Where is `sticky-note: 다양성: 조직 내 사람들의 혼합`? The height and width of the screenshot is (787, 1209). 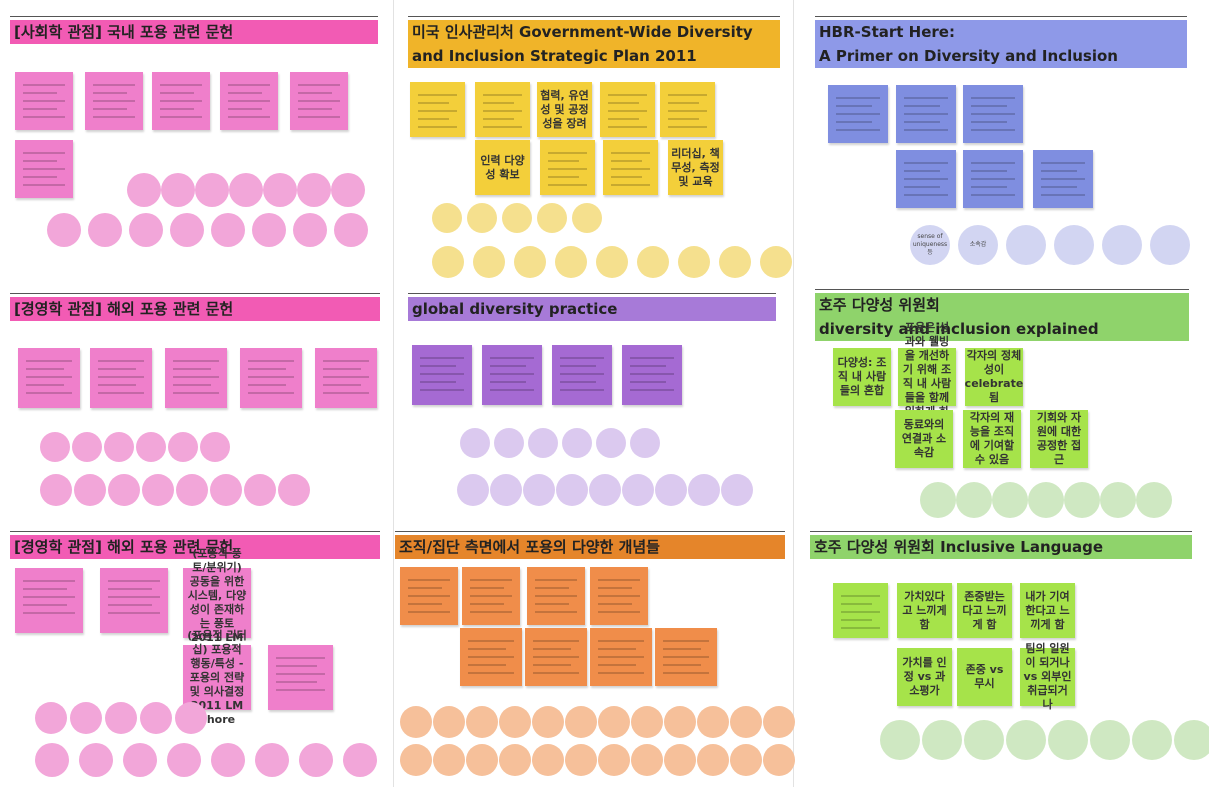
sticky-note: 다양성: 조직 내 사람들의 혼합 is located at coordinates (862, 377).